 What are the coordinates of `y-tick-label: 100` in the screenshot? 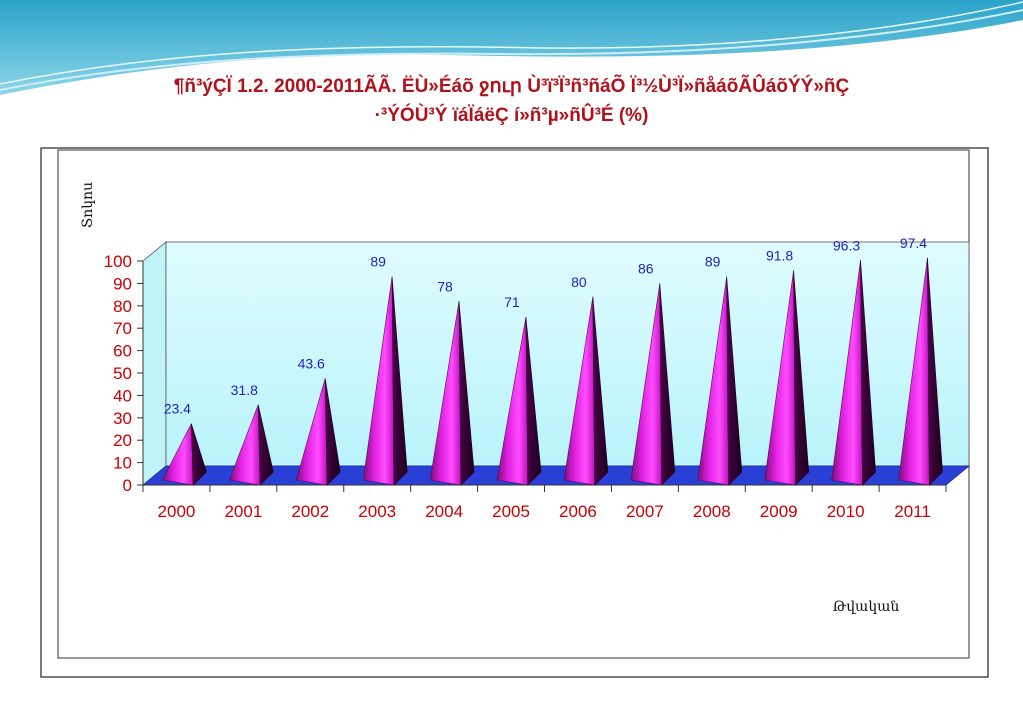 It's located at (118, 261).